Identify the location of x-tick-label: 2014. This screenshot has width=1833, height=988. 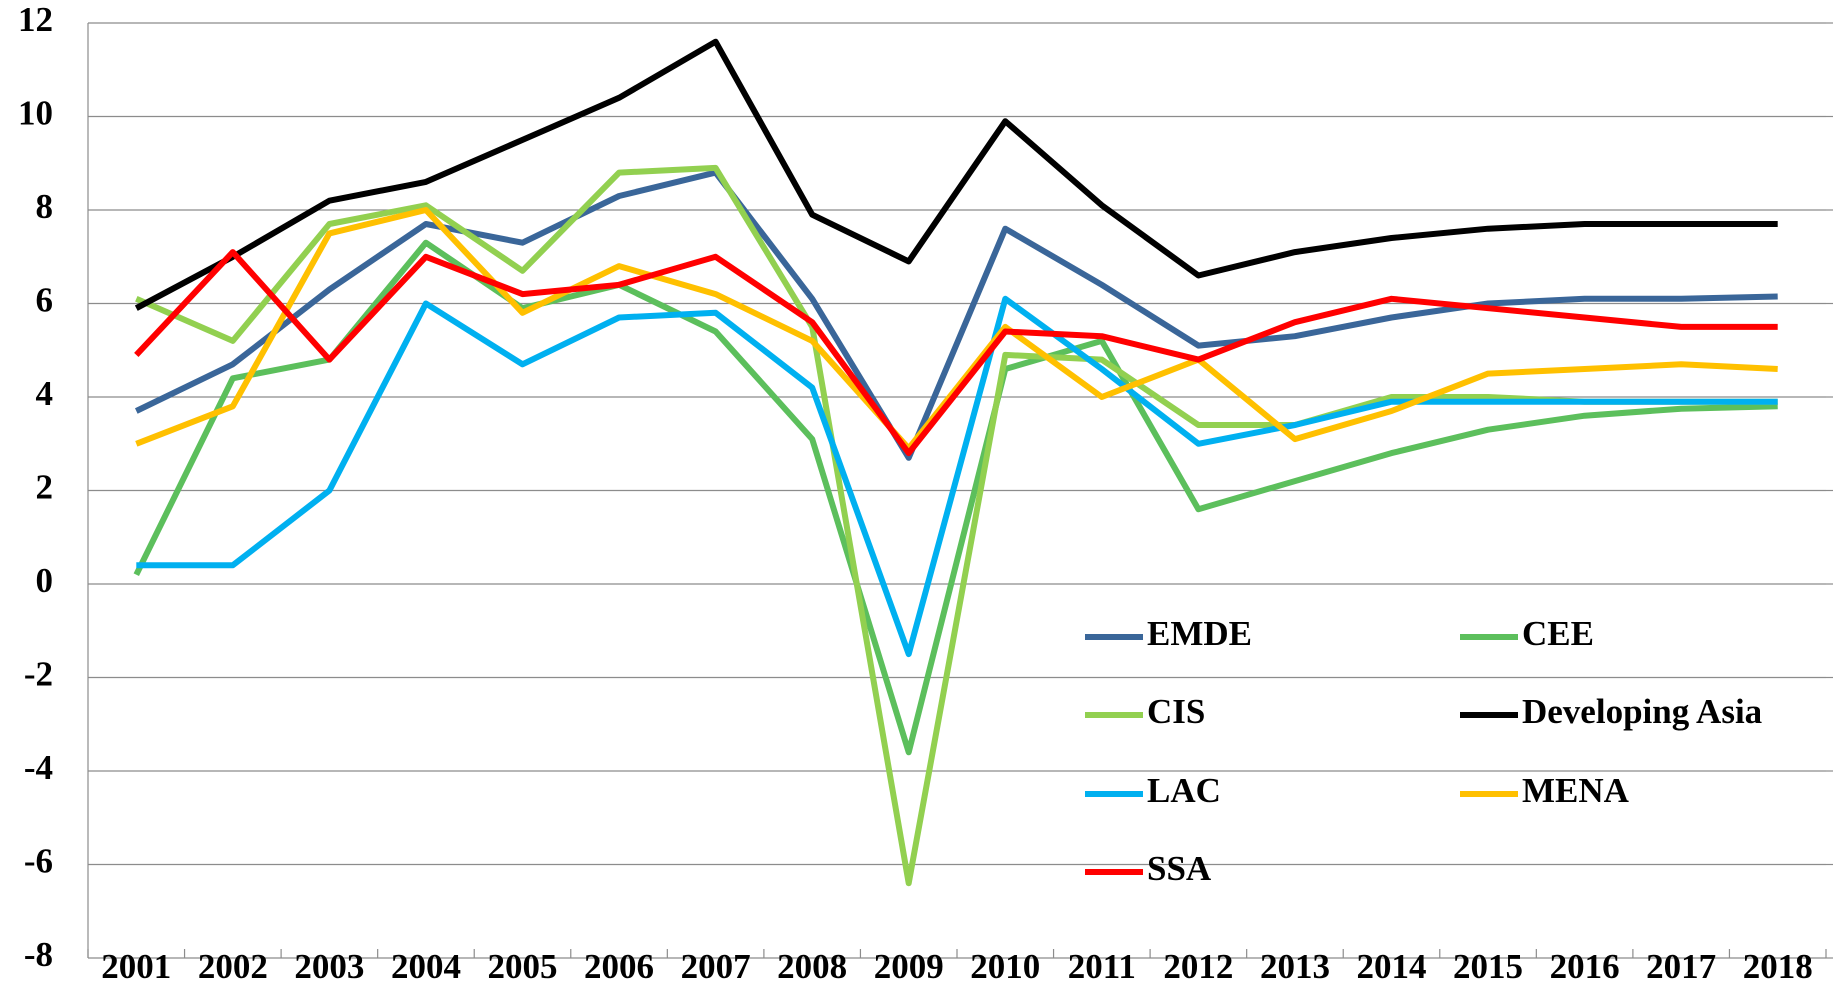
(1392, 966).